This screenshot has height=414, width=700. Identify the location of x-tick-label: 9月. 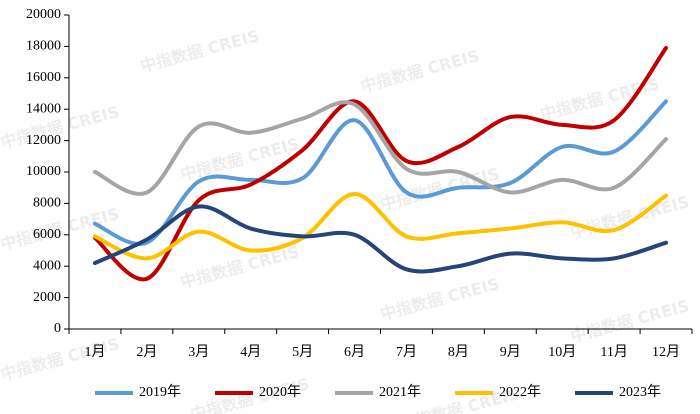
(510, 352).